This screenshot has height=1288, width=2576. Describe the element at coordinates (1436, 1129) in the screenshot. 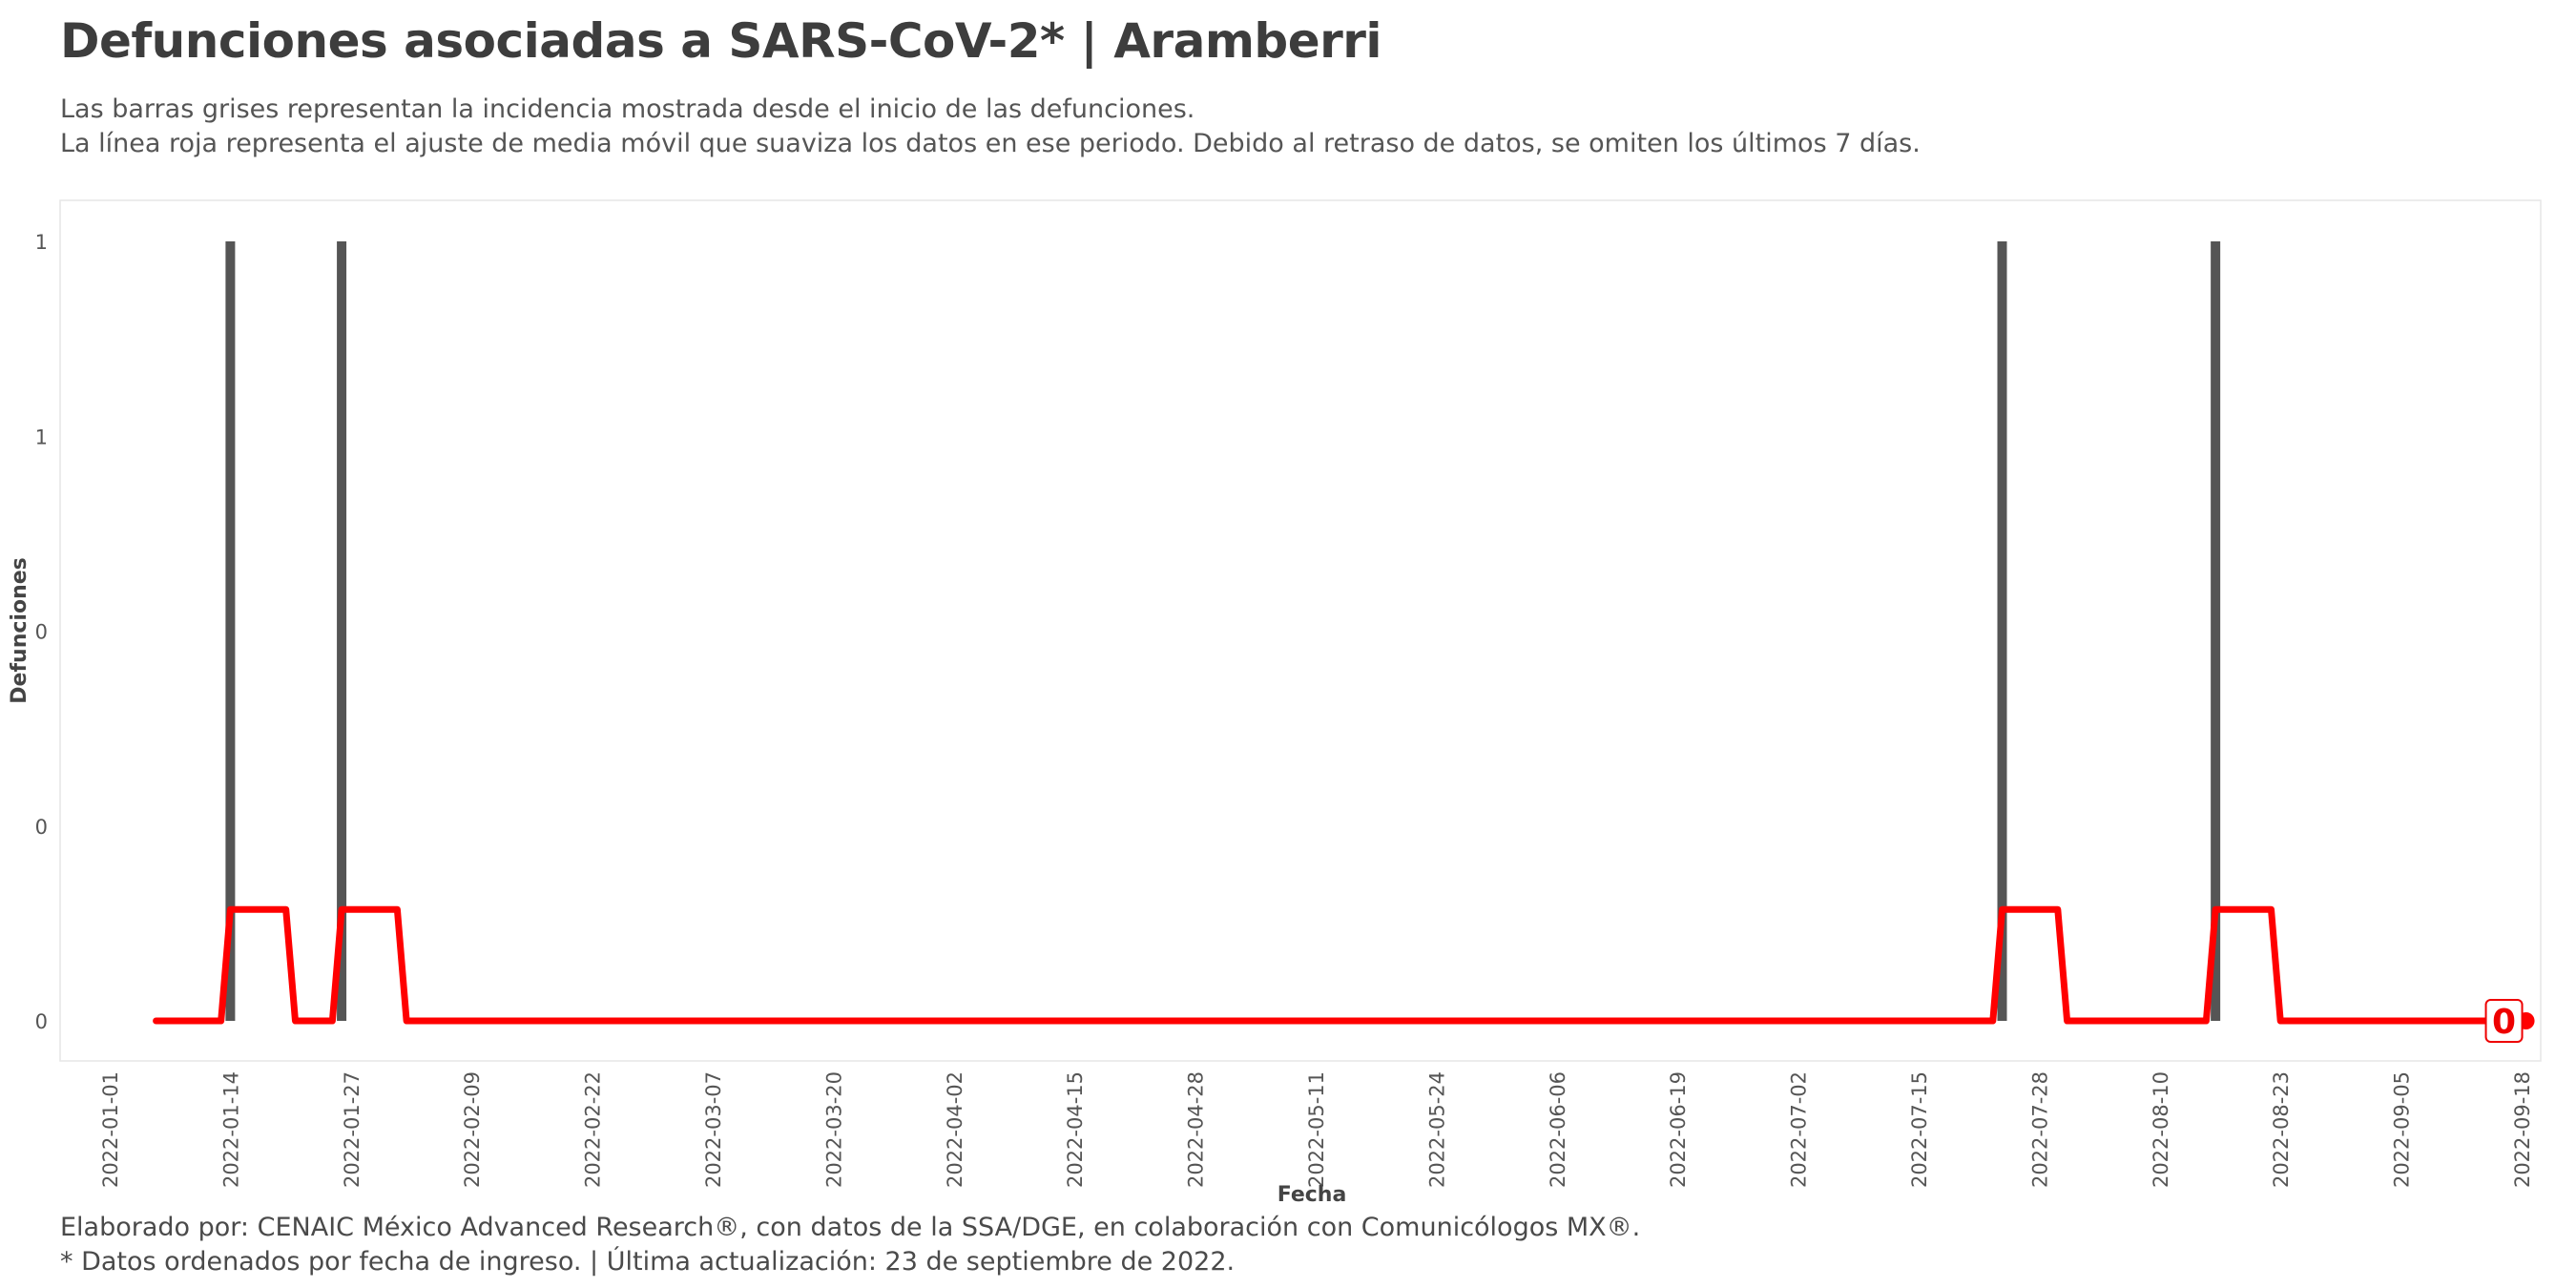

I see `x-tick-label-11: 2022-05-24` at that location.